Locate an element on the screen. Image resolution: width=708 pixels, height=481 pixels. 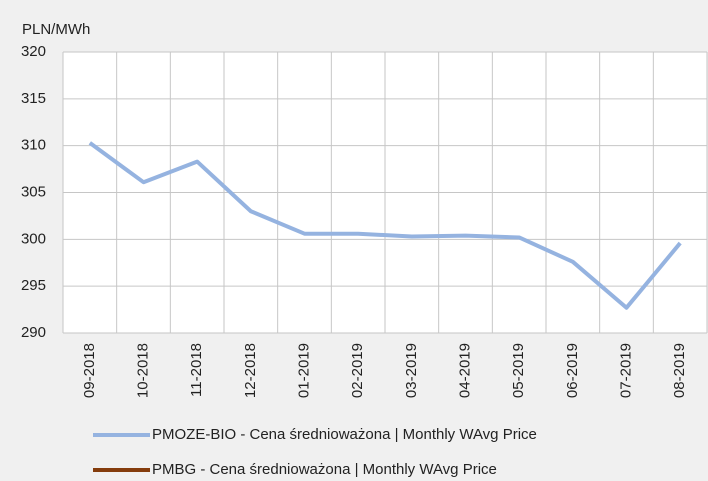
x-tick-label: 08-2019 is located at coordinates (679, 370).